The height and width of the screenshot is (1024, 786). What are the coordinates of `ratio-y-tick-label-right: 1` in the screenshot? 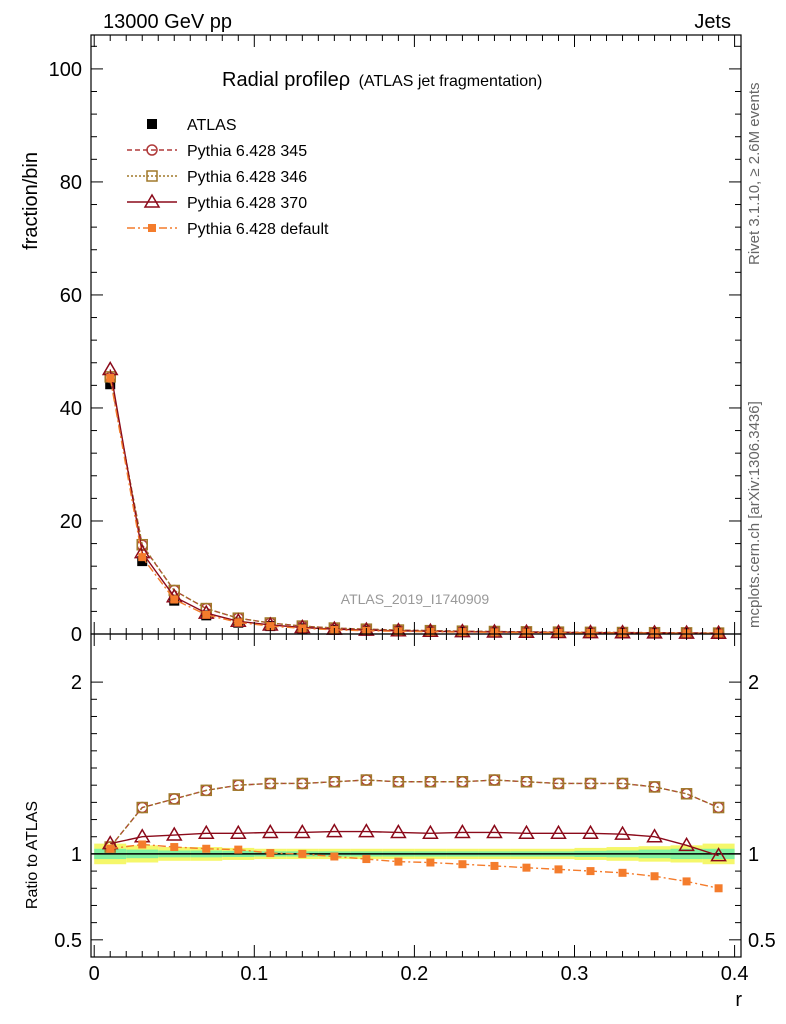 It's located at (753, 855).